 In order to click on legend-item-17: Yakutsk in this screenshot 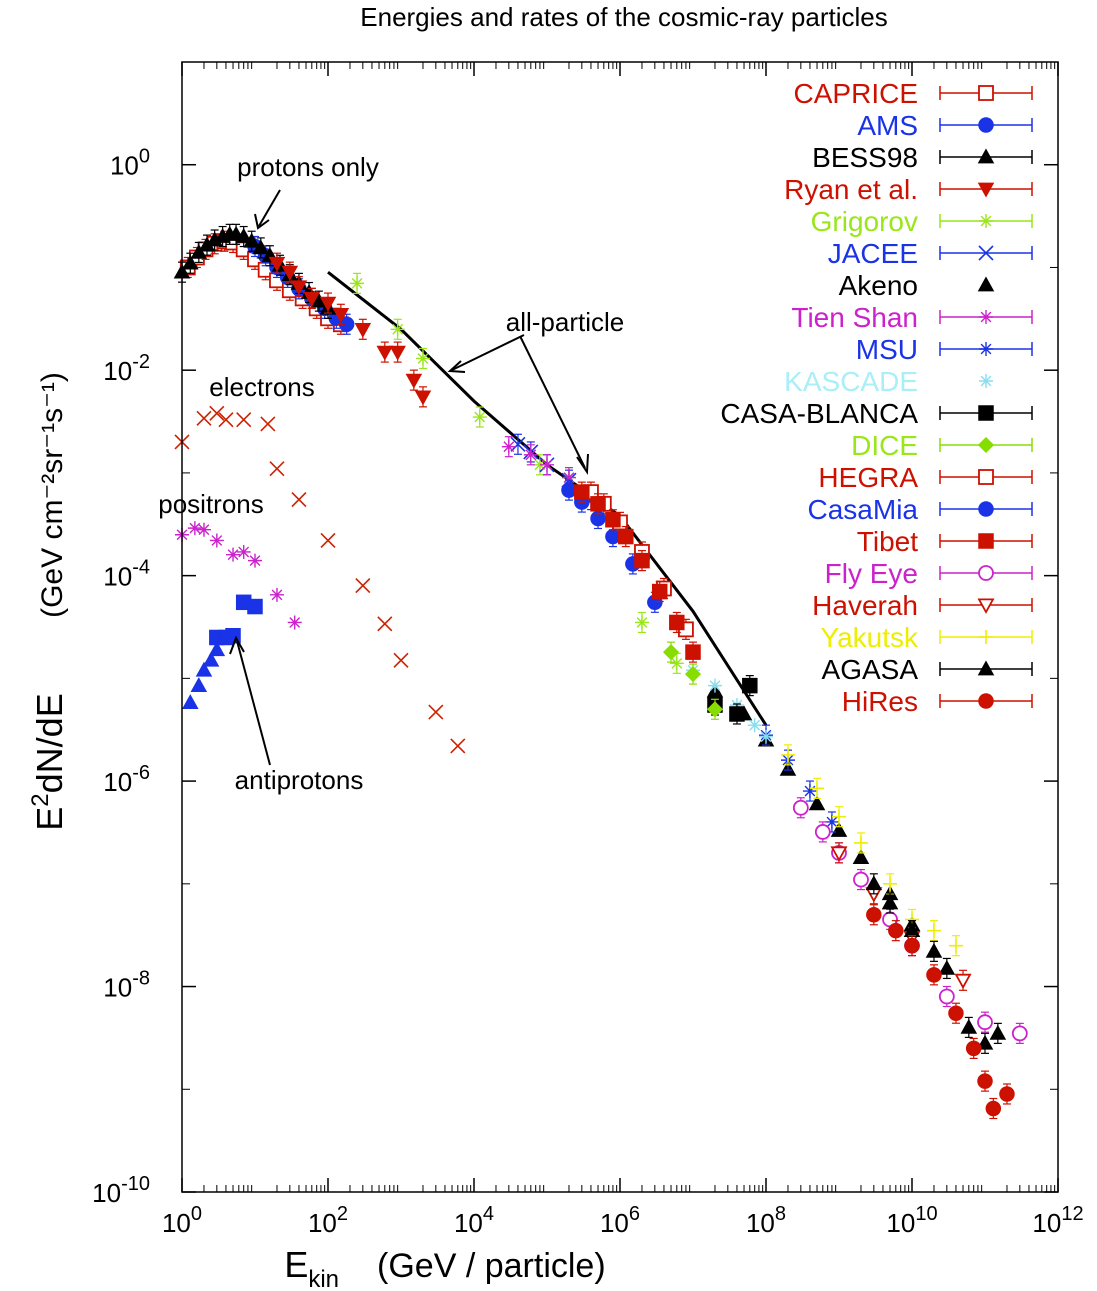, I will do `click(926, 637)`.